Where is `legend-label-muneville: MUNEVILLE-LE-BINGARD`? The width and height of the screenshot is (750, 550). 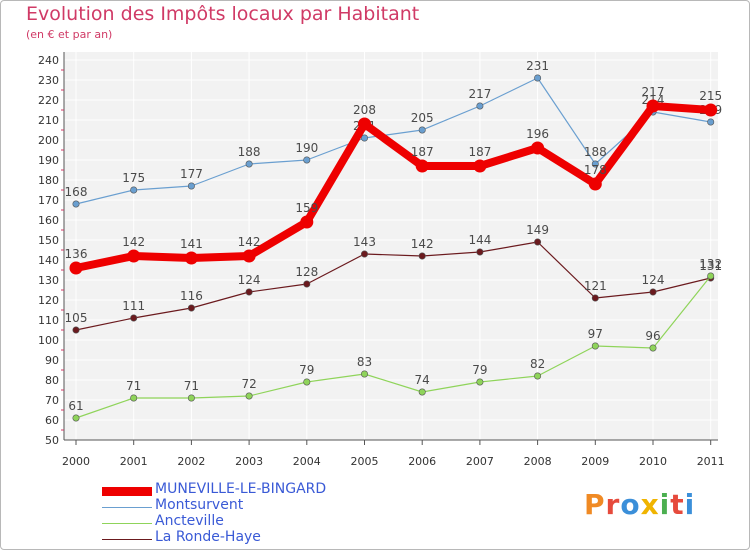
legend-label-muneville: MUNEVILLE-LE-BINGARD is located at coordinates (241, 489).